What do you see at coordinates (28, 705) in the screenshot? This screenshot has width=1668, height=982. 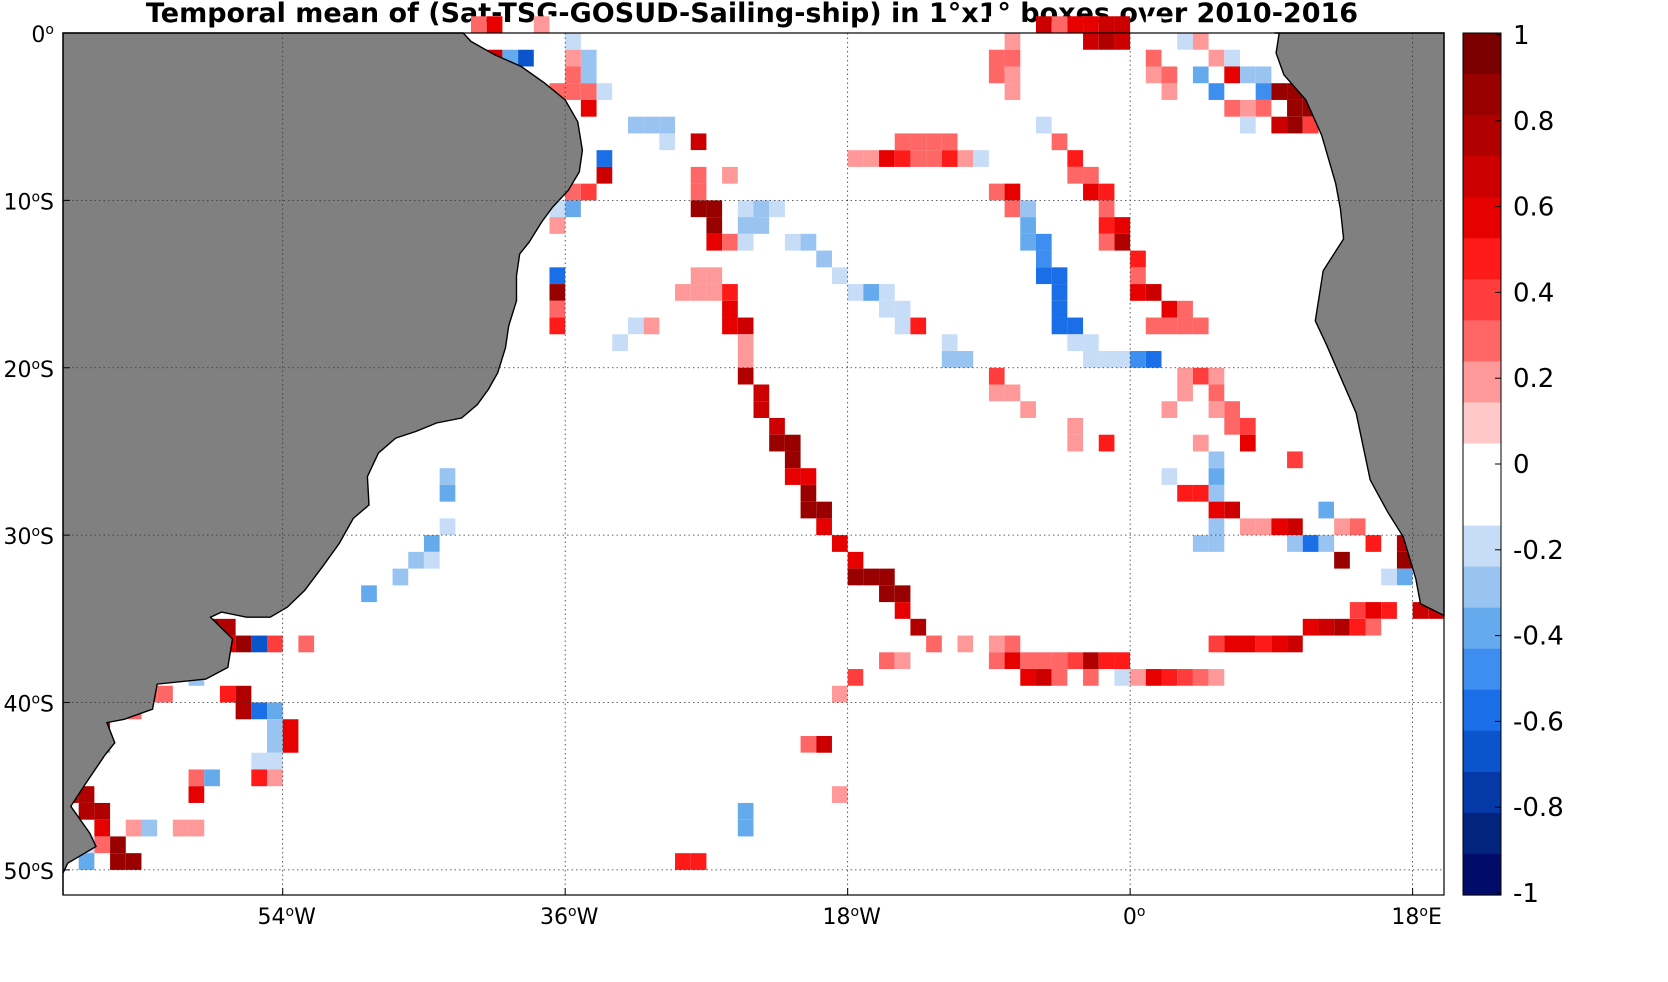 I see `tick-label: 40oS` at bounding box center [28, 705].